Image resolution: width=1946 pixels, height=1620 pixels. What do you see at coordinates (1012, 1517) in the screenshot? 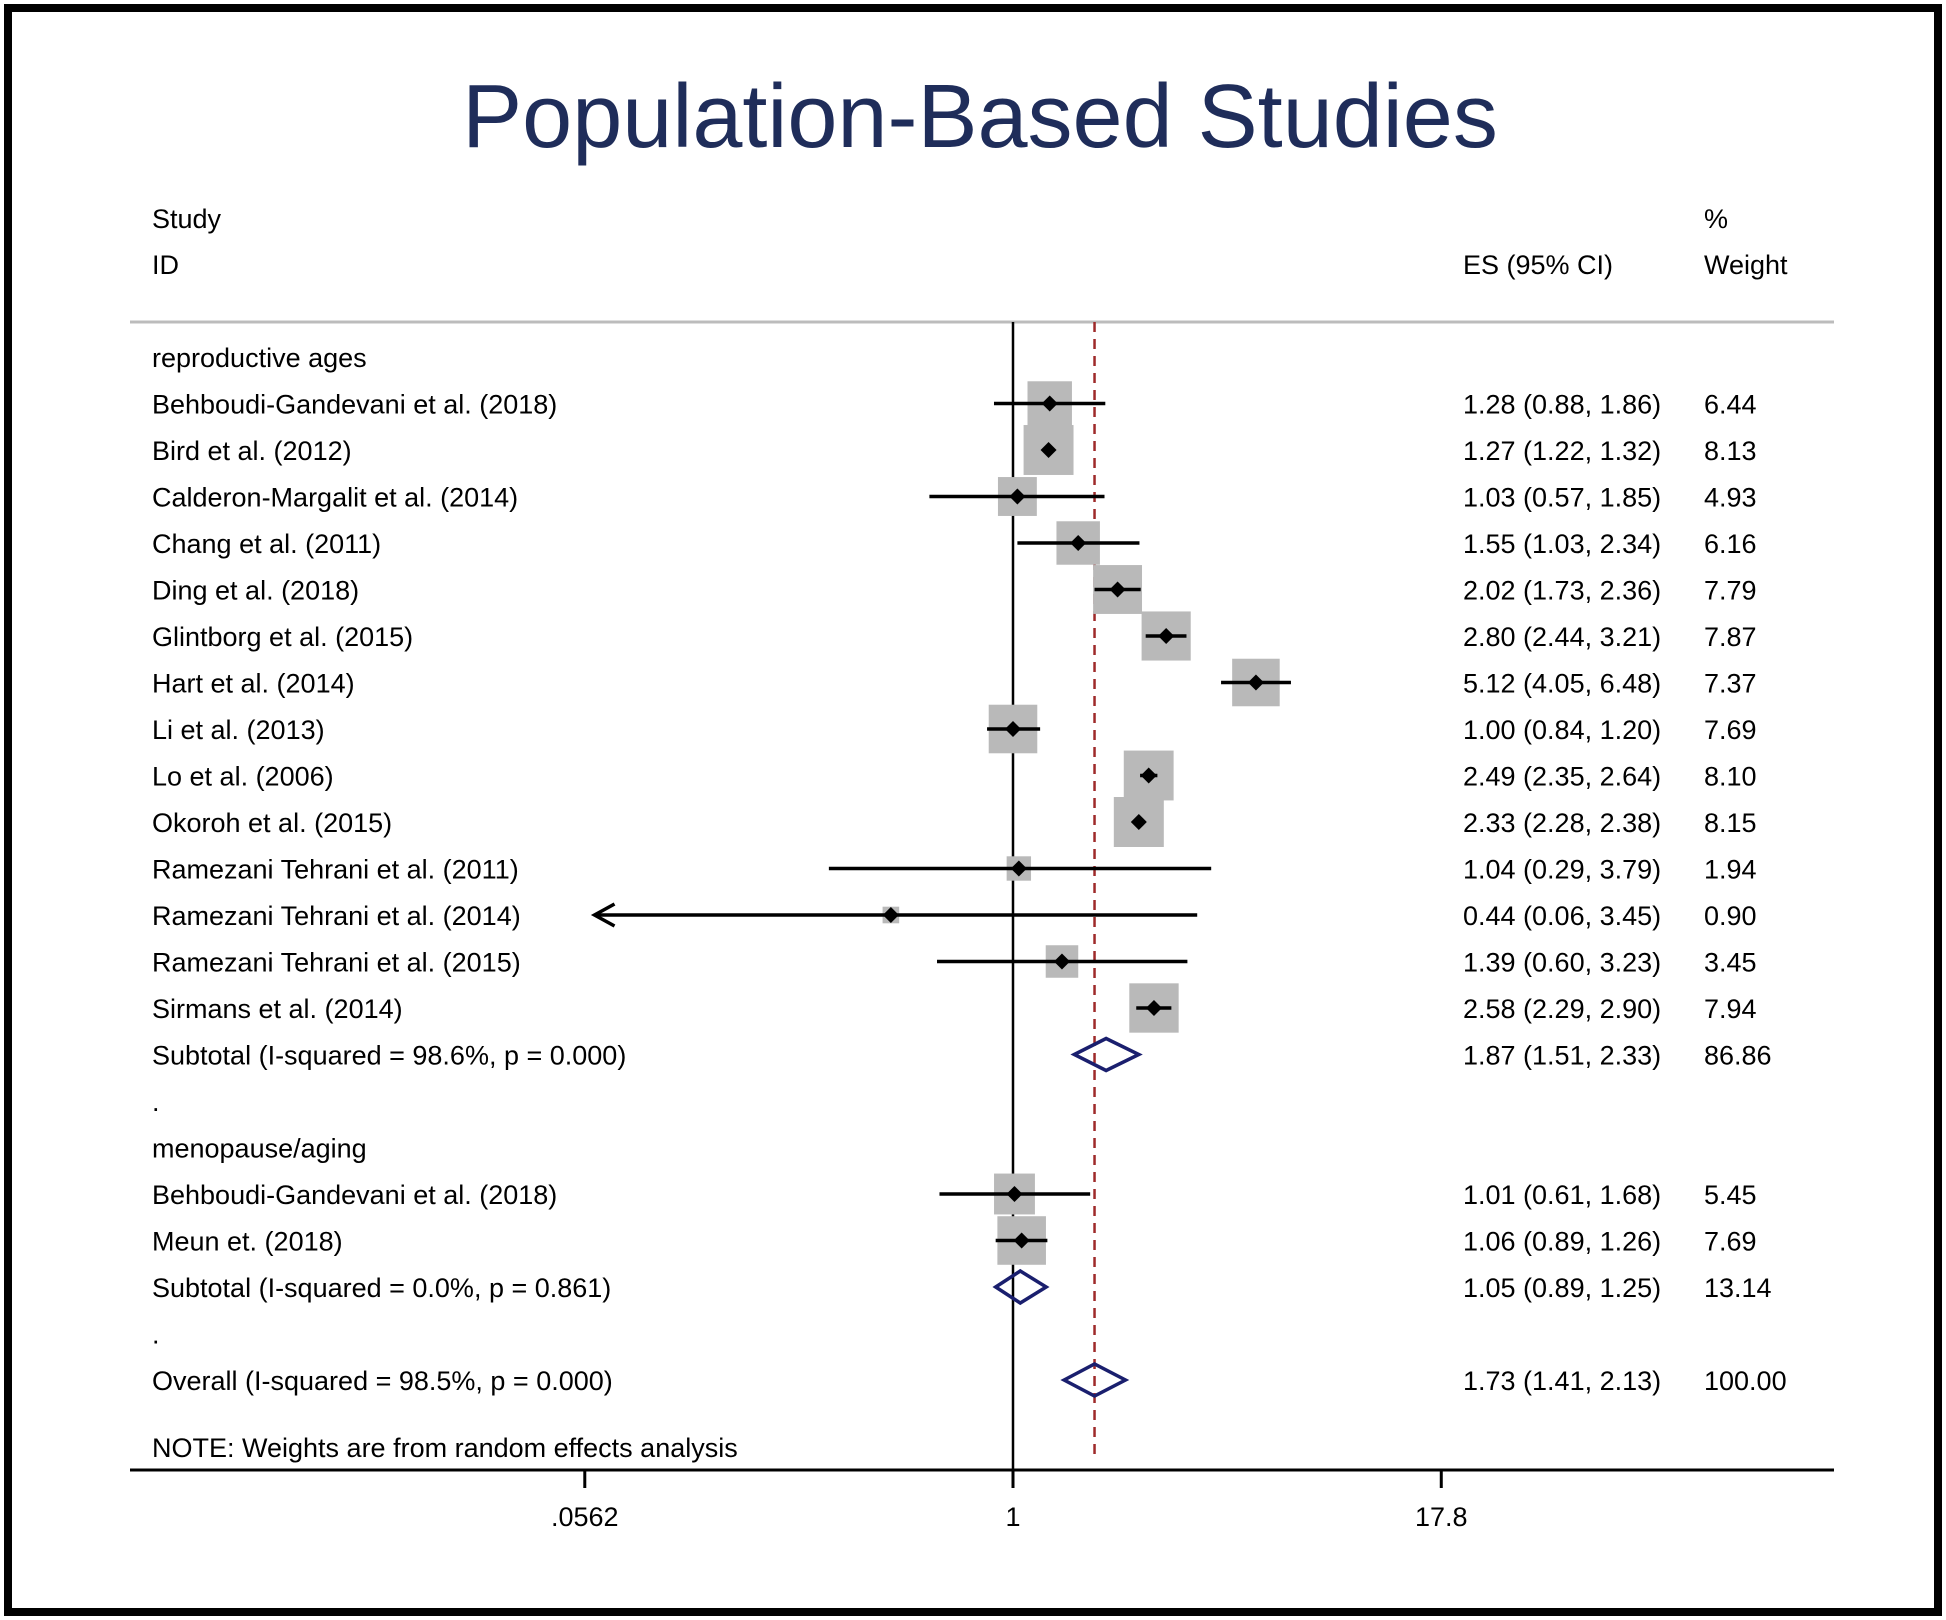
I see `x-tick-label-1: 1` at bounding box center [1012, 1517].